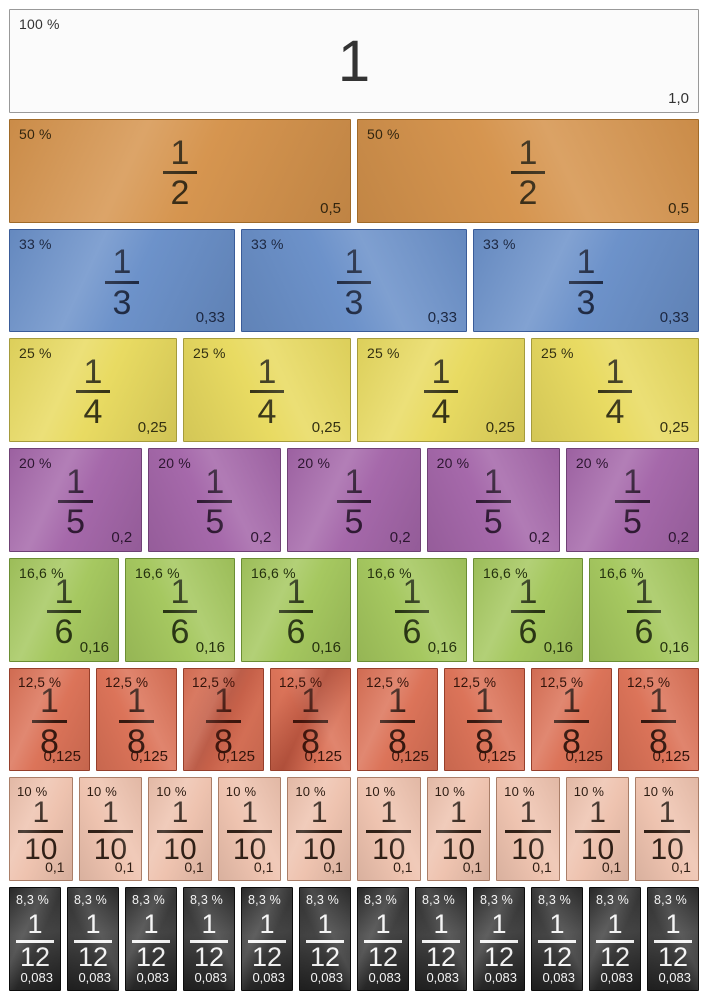 The width and height of the screenshot is (708, 1000). I want to click on fraction-tile-1-8-4: 12,5 % 1 8 0,125, so click(310, 719).